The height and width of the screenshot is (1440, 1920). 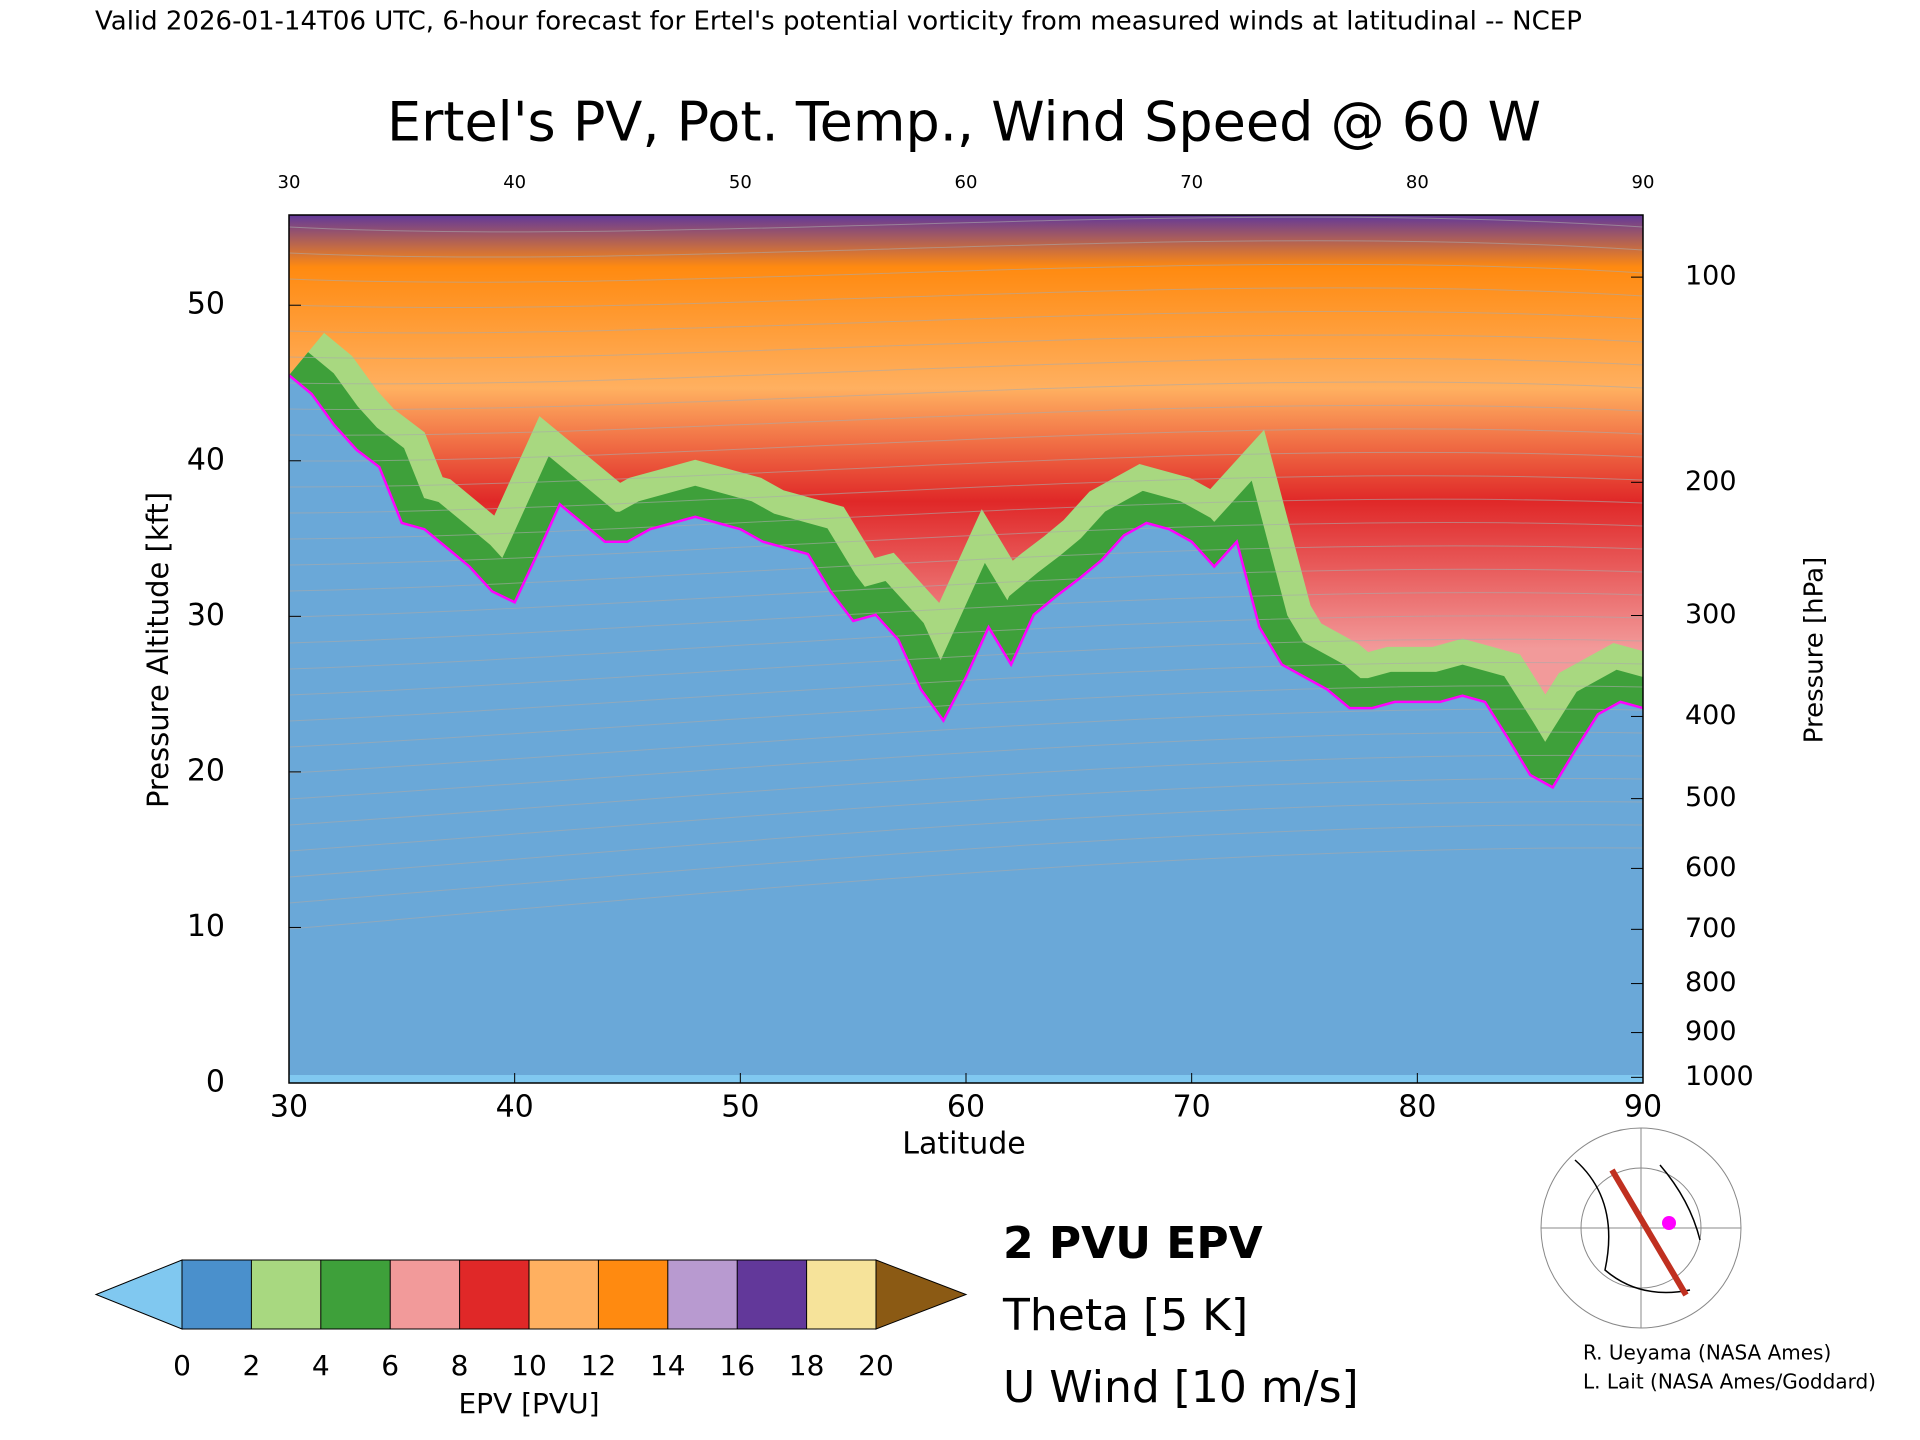 What do you see at coordinates (1192, 1107) in the screenshot?
I see `x-tick-label: 70` at bounding box center [1192, 1107].